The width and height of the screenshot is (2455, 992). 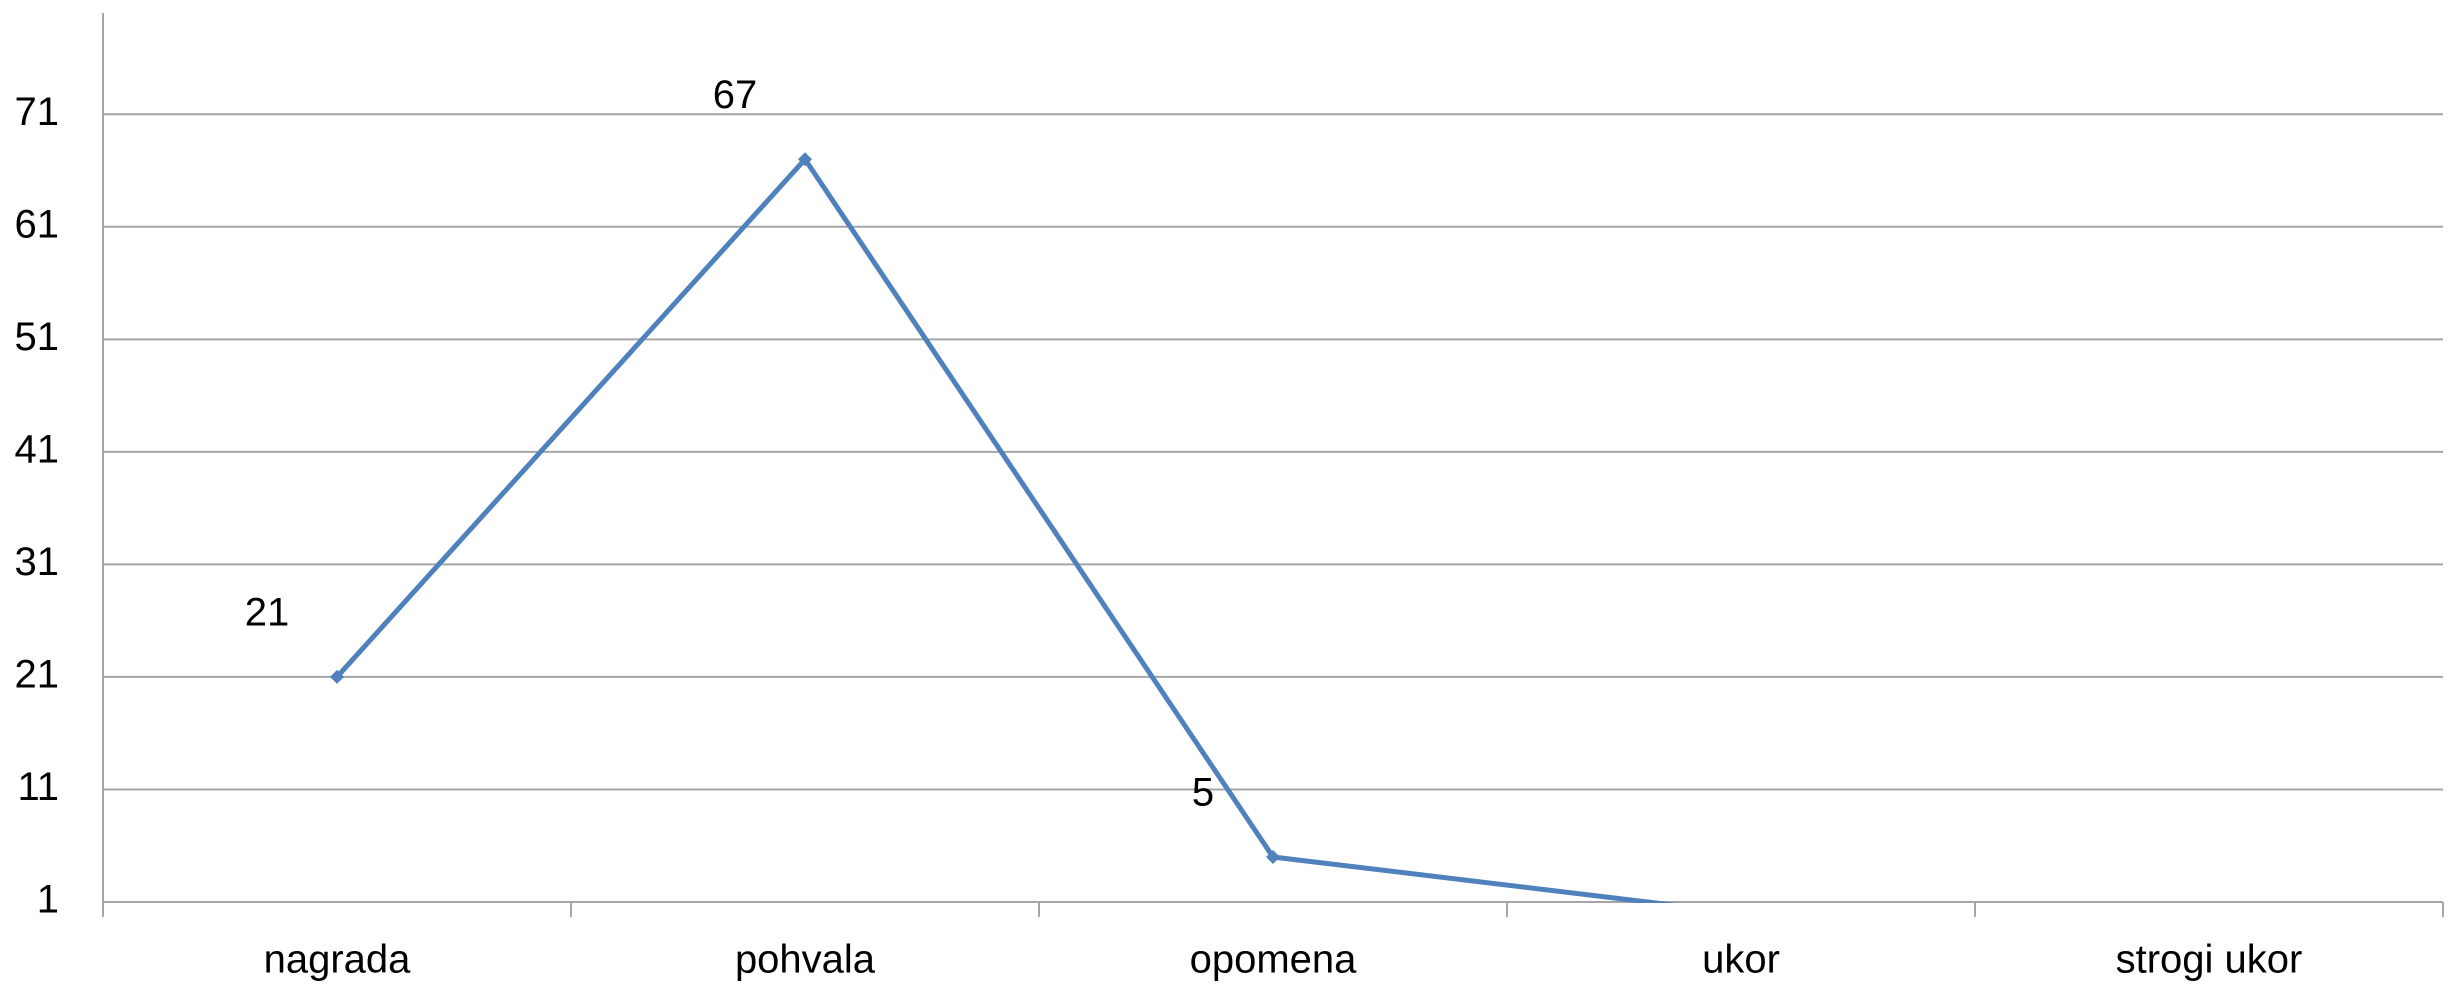 I want to click on y-tick-label: 21, so click(x=37, y=674).